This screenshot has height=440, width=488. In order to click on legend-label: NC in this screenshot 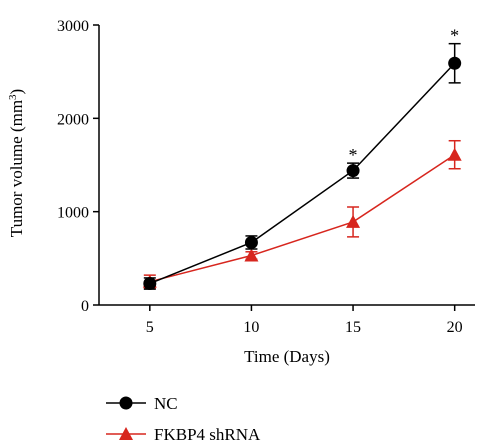, I will do `click(166, 403)`.